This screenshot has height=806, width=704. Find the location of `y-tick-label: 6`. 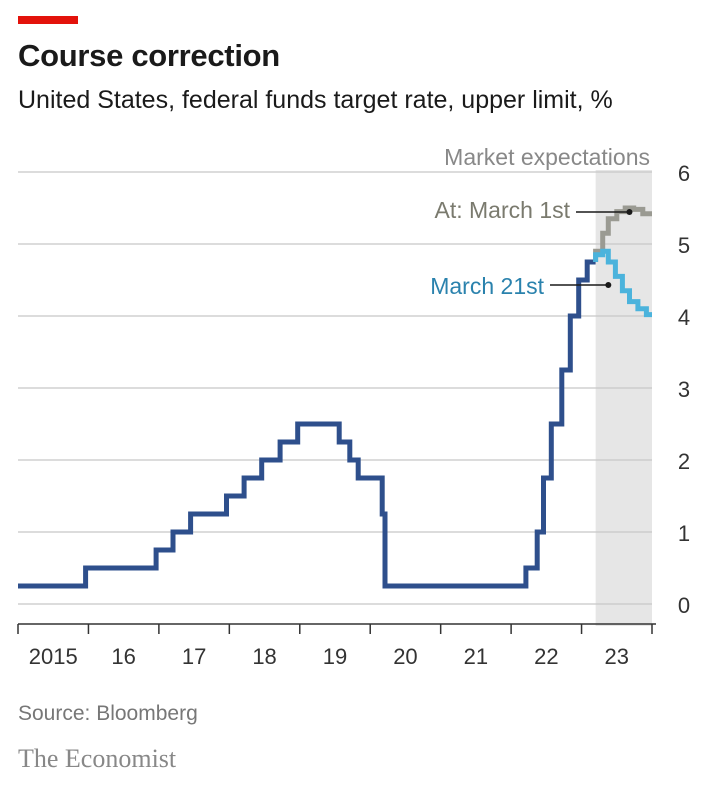

y-tick-label: 6 is located at coordinates (684, 173).